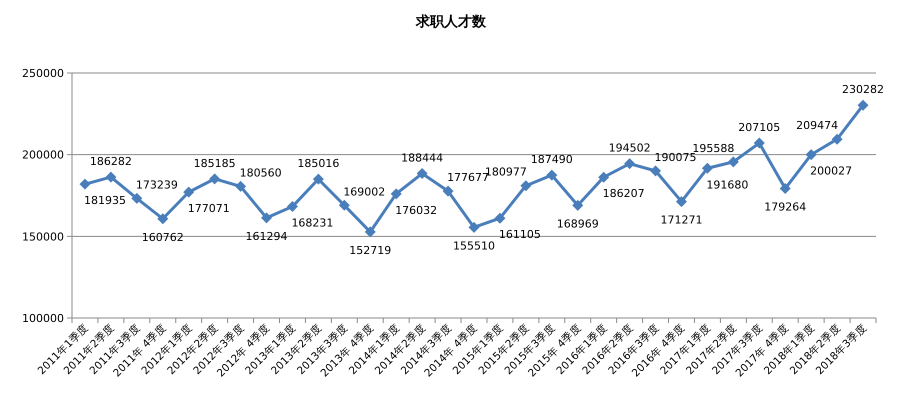  I want to click on data-label: 171271, so click(681, 220).